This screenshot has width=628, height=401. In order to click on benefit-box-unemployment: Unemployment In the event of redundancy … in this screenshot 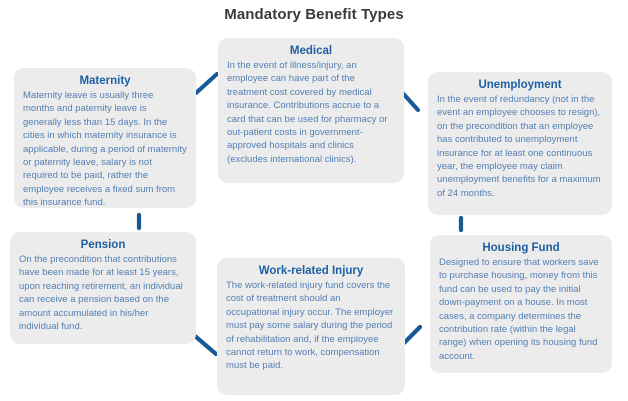, I will do `click(520, 143)`.